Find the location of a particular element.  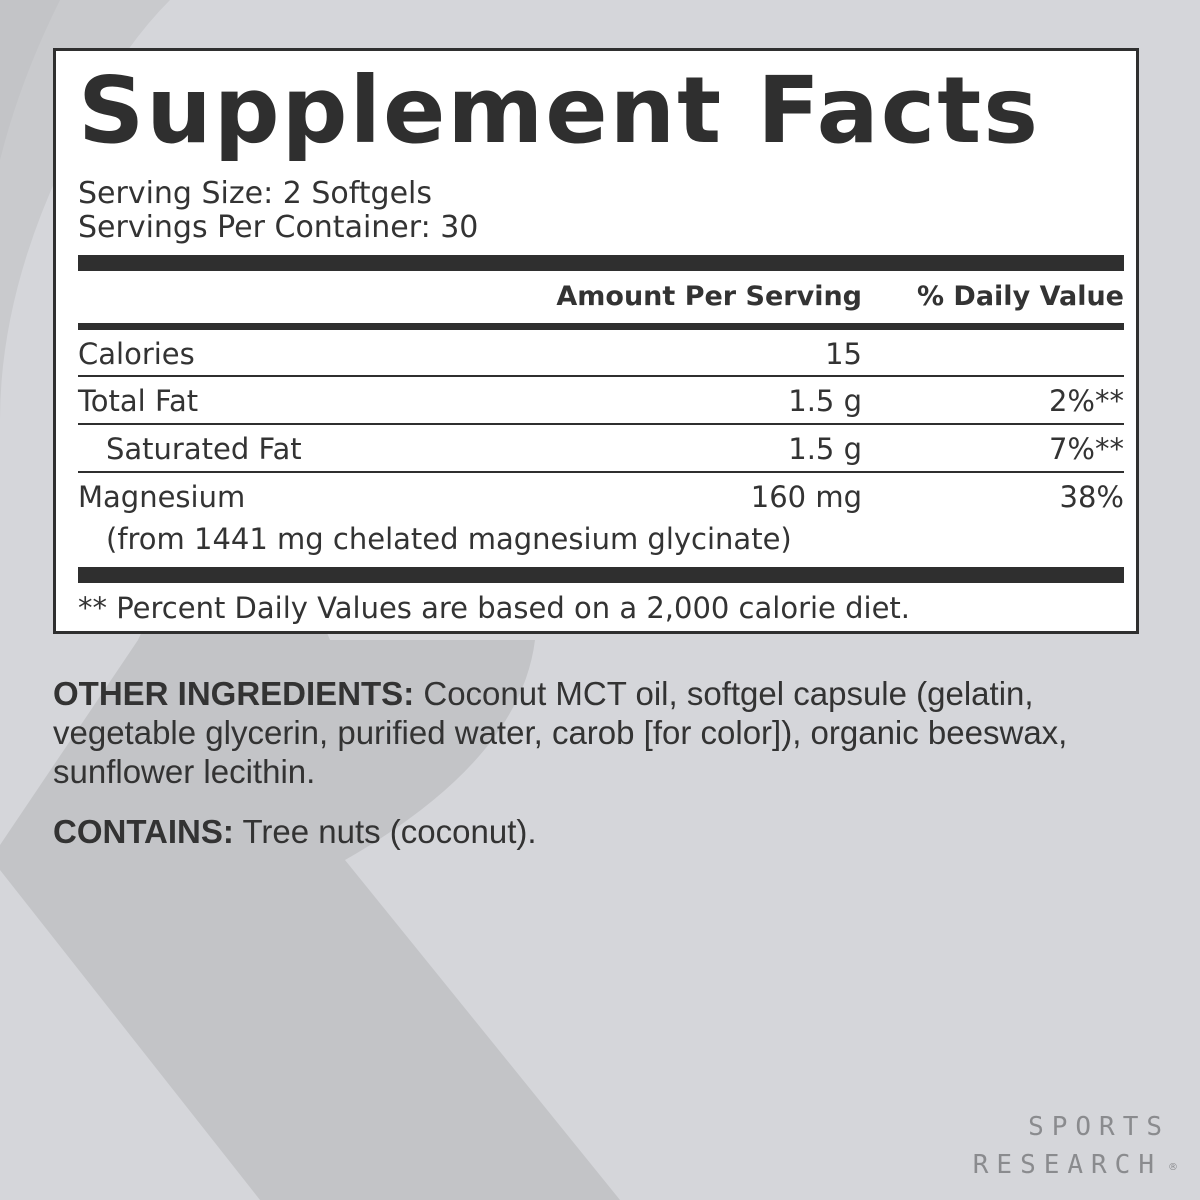

row-dv: 38% is located at coordinates (1091, 497).